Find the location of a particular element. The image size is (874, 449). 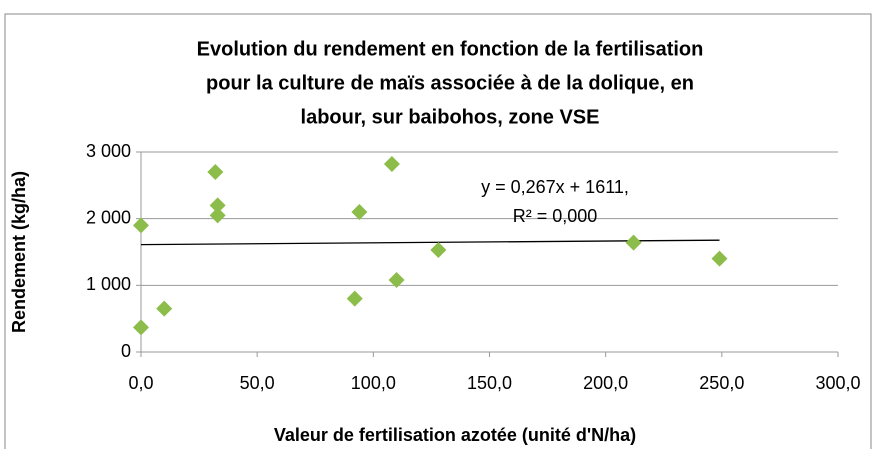

y-tick-label: 3 000 is located at coordinates (108, 151).